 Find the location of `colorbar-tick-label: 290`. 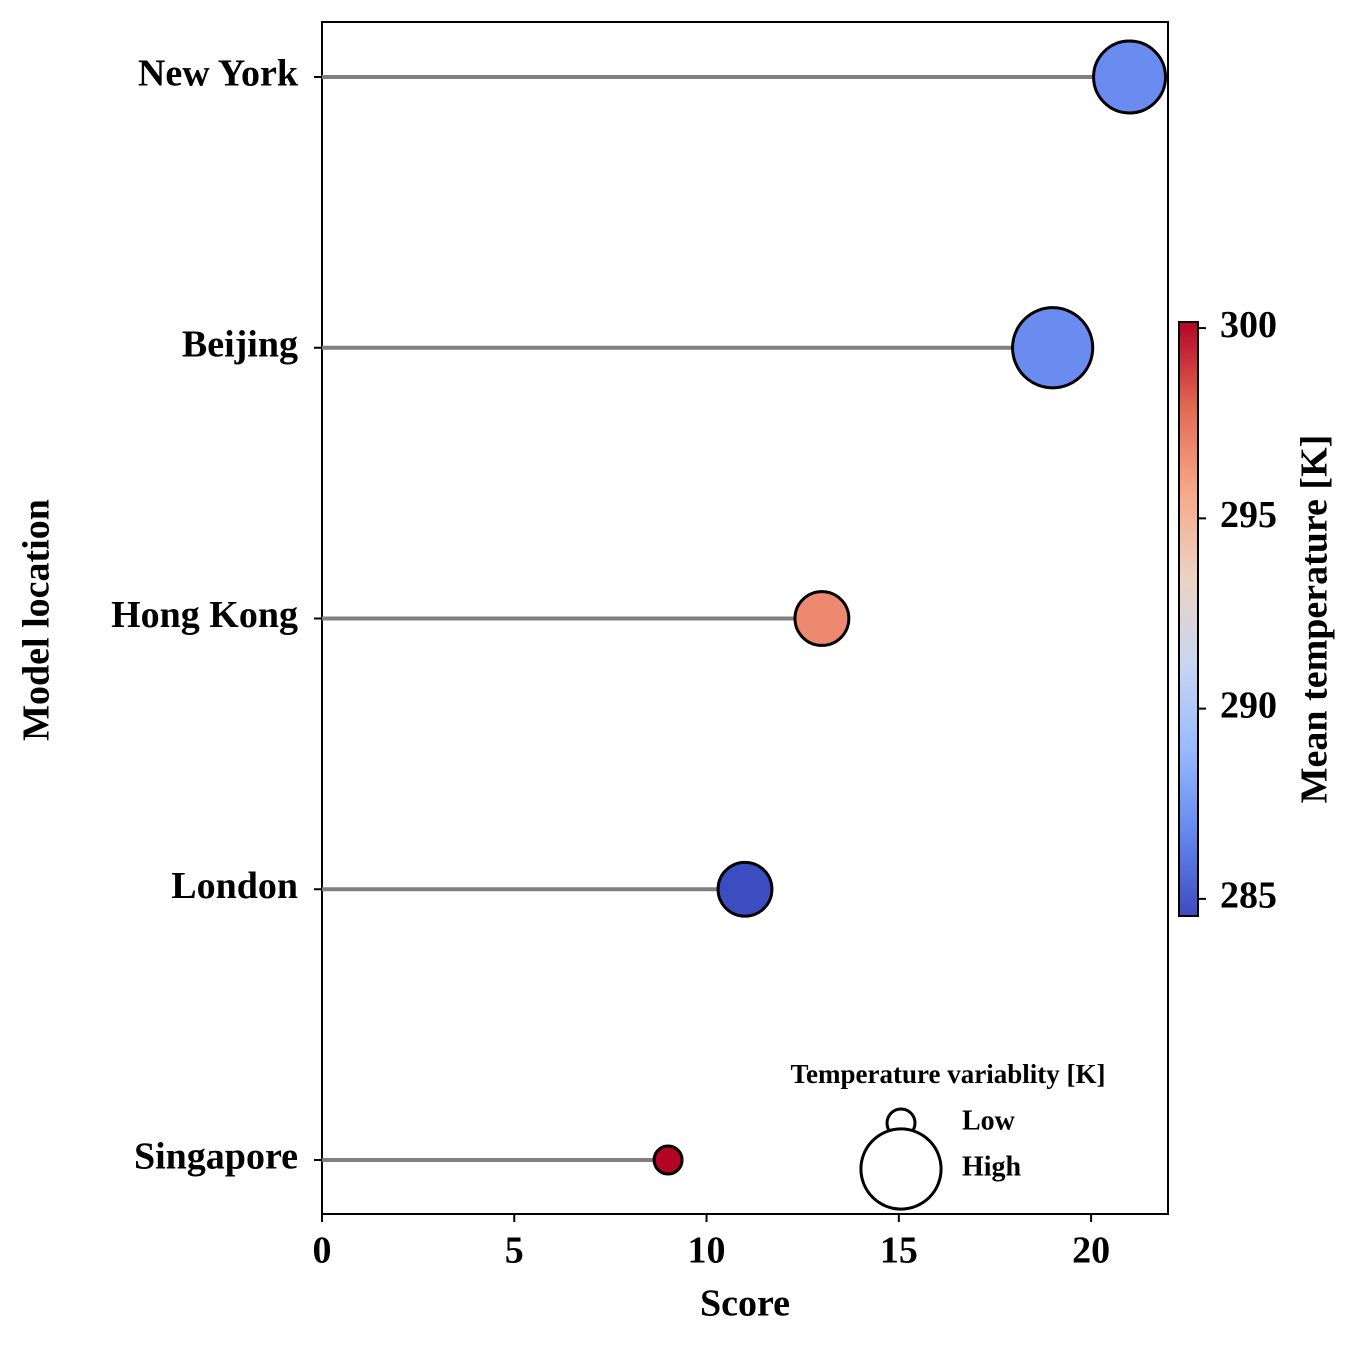

colorbar-tick-label: 290 is located at coordinates (1248, 705).